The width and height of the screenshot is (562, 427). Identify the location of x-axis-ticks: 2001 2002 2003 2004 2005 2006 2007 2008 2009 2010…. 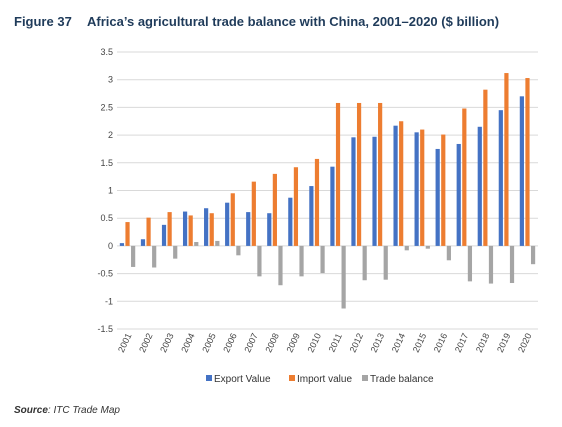
(324, 343).